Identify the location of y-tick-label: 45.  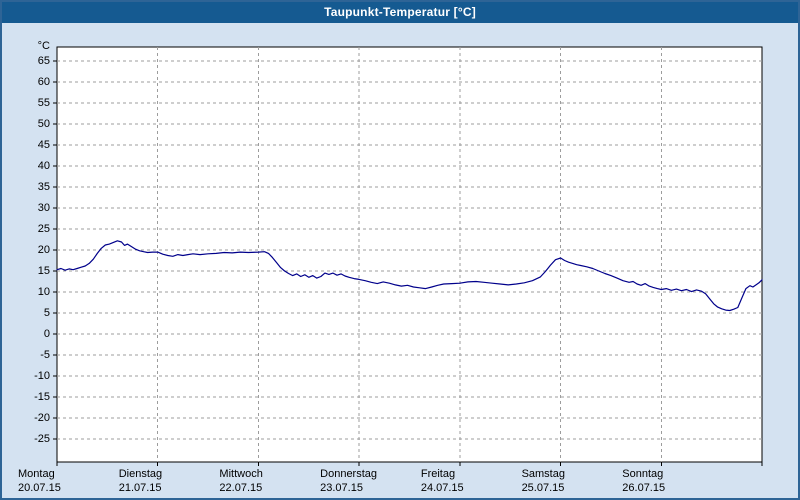
(43, 145).